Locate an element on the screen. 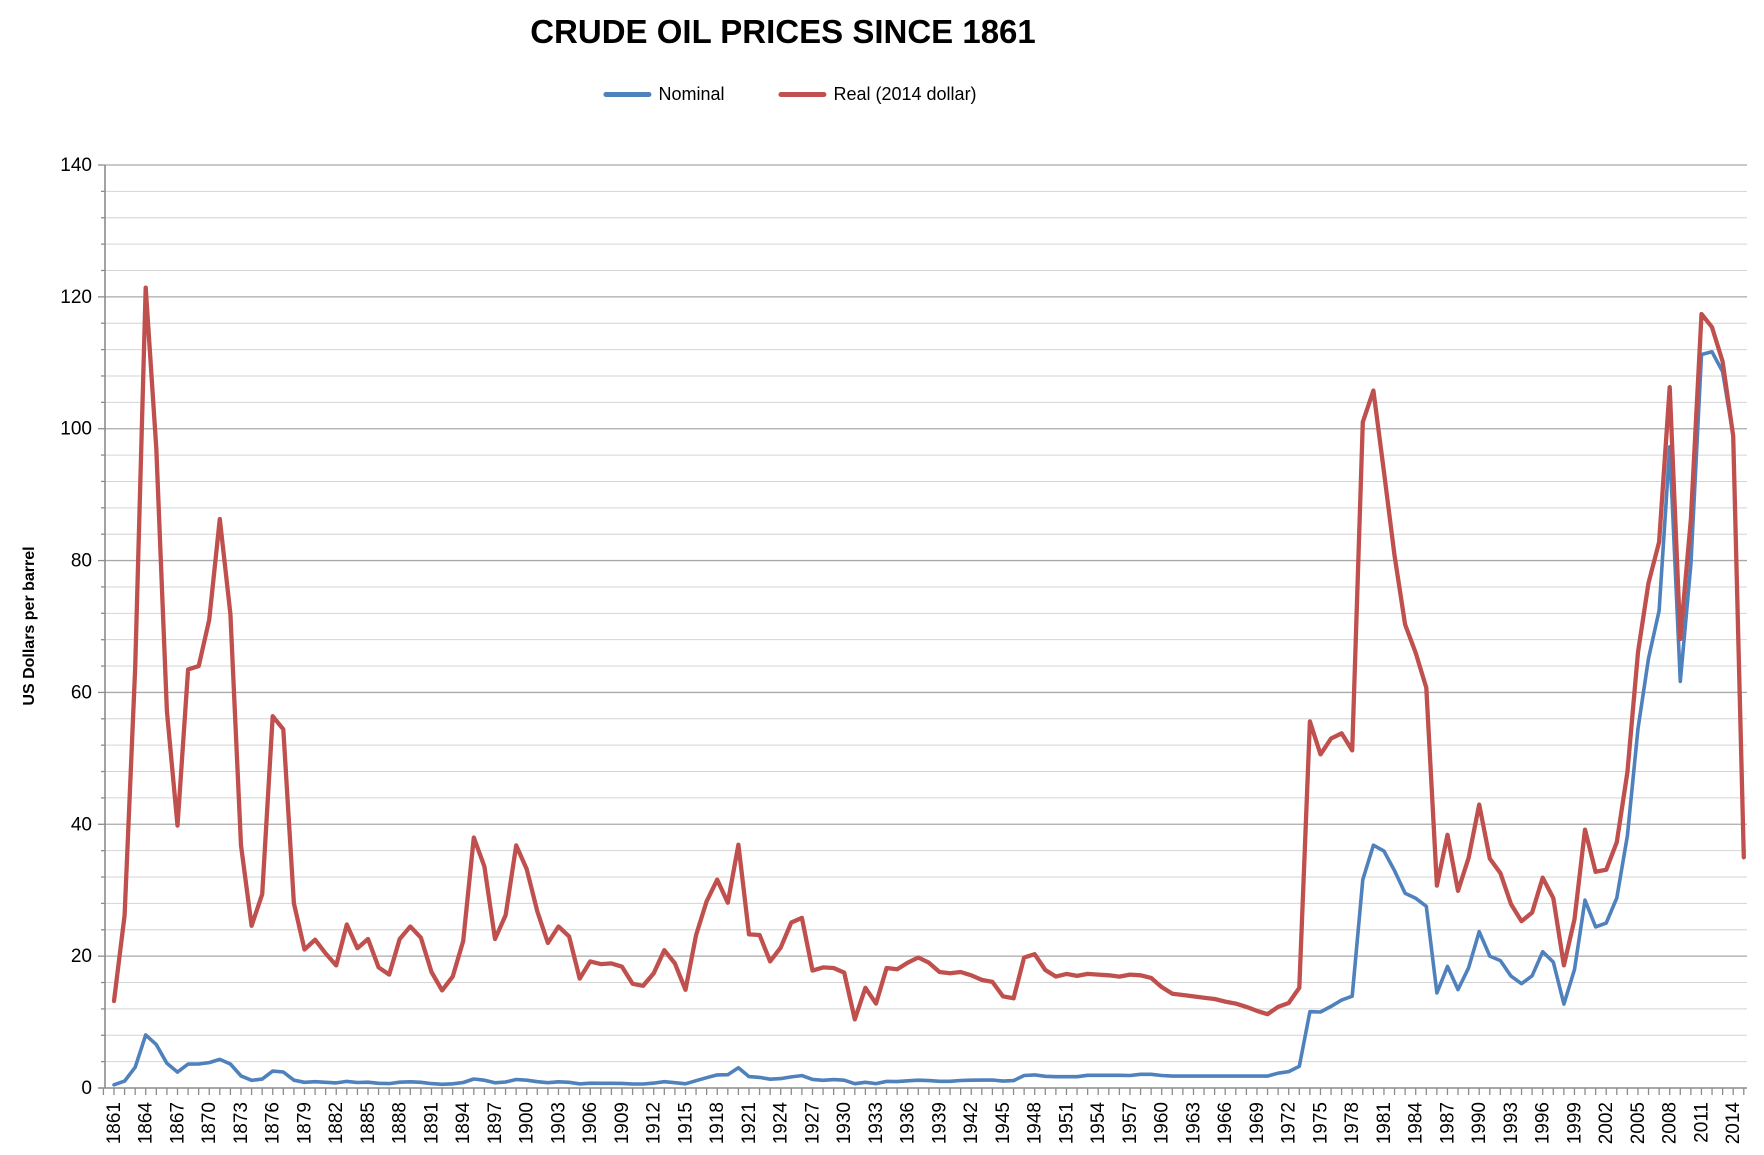 The width and height of the screenshot is (1764, 1155). legend-item-nominal: Nominal is located at coordinates (663, 94).